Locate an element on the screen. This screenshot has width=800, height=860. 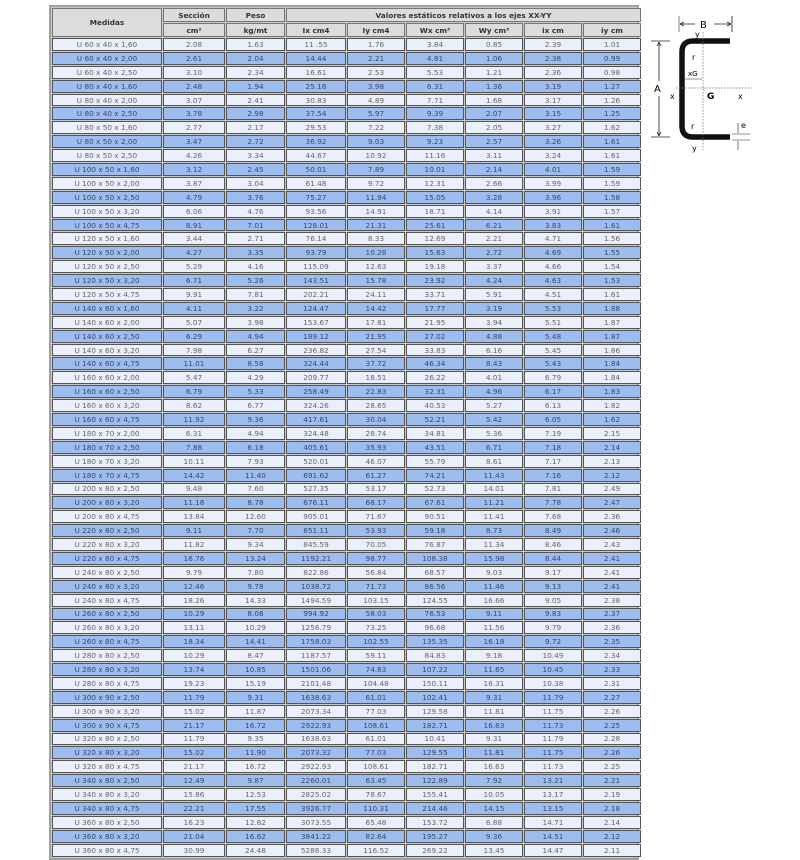
cell-peso: 9.35 is located at coordinates (255, 739).